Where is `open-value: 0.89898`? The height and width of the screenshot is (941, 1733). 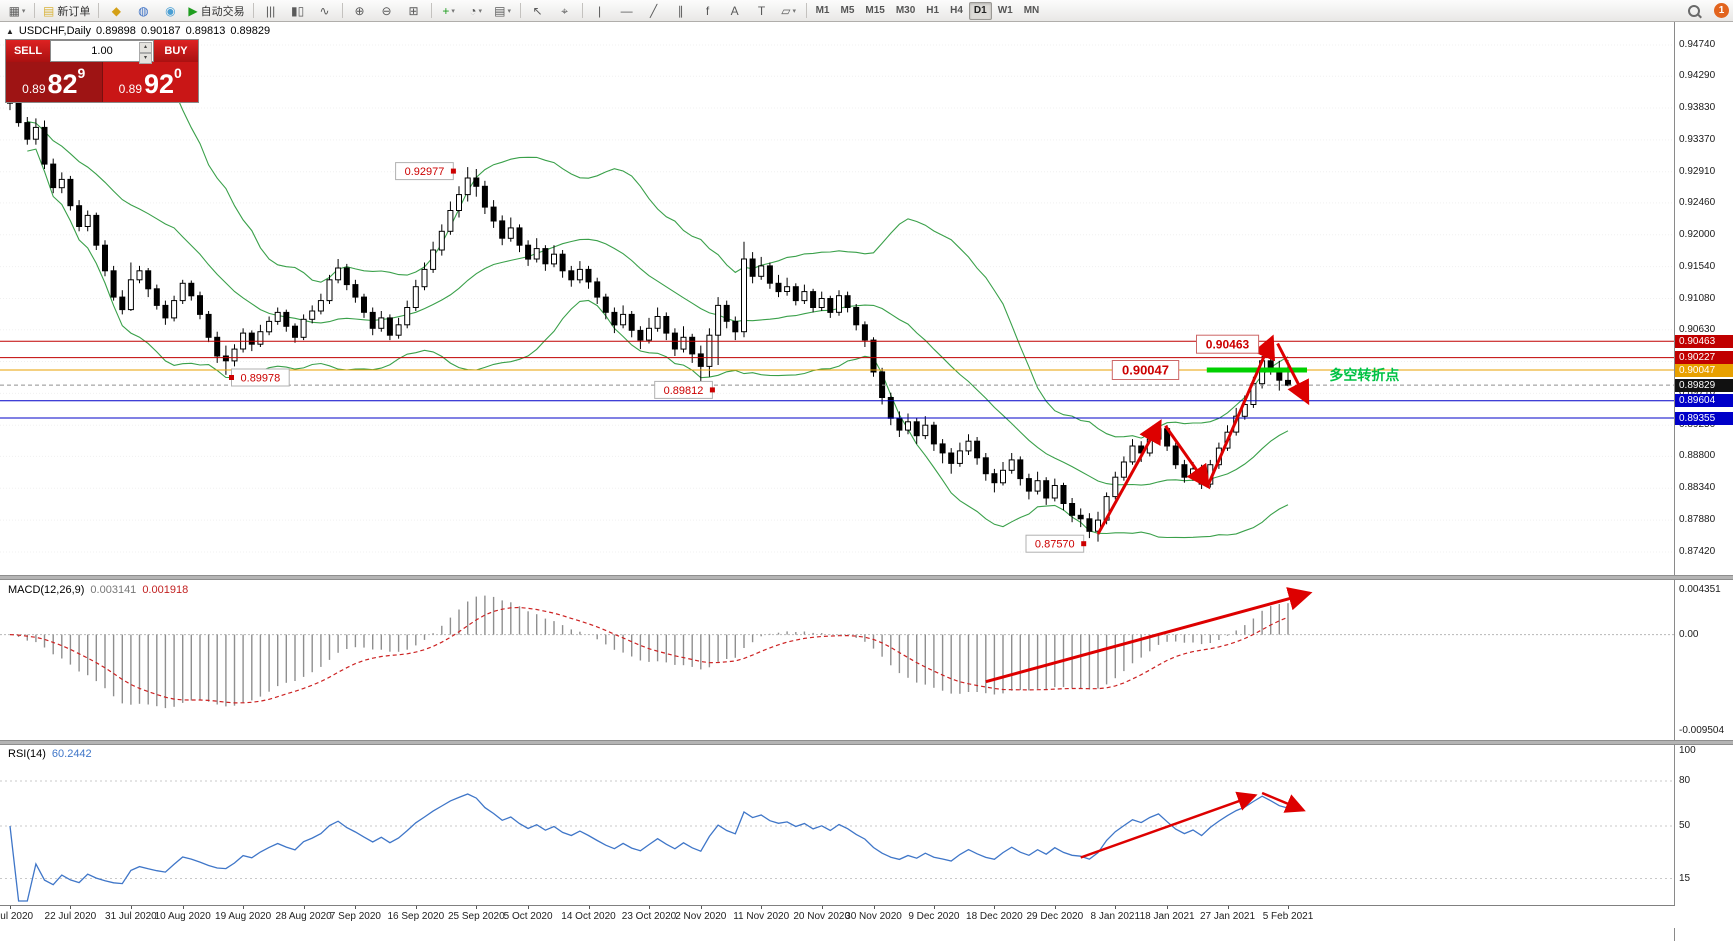
open-value: 0.89898 is located at coordinates (116, 31).